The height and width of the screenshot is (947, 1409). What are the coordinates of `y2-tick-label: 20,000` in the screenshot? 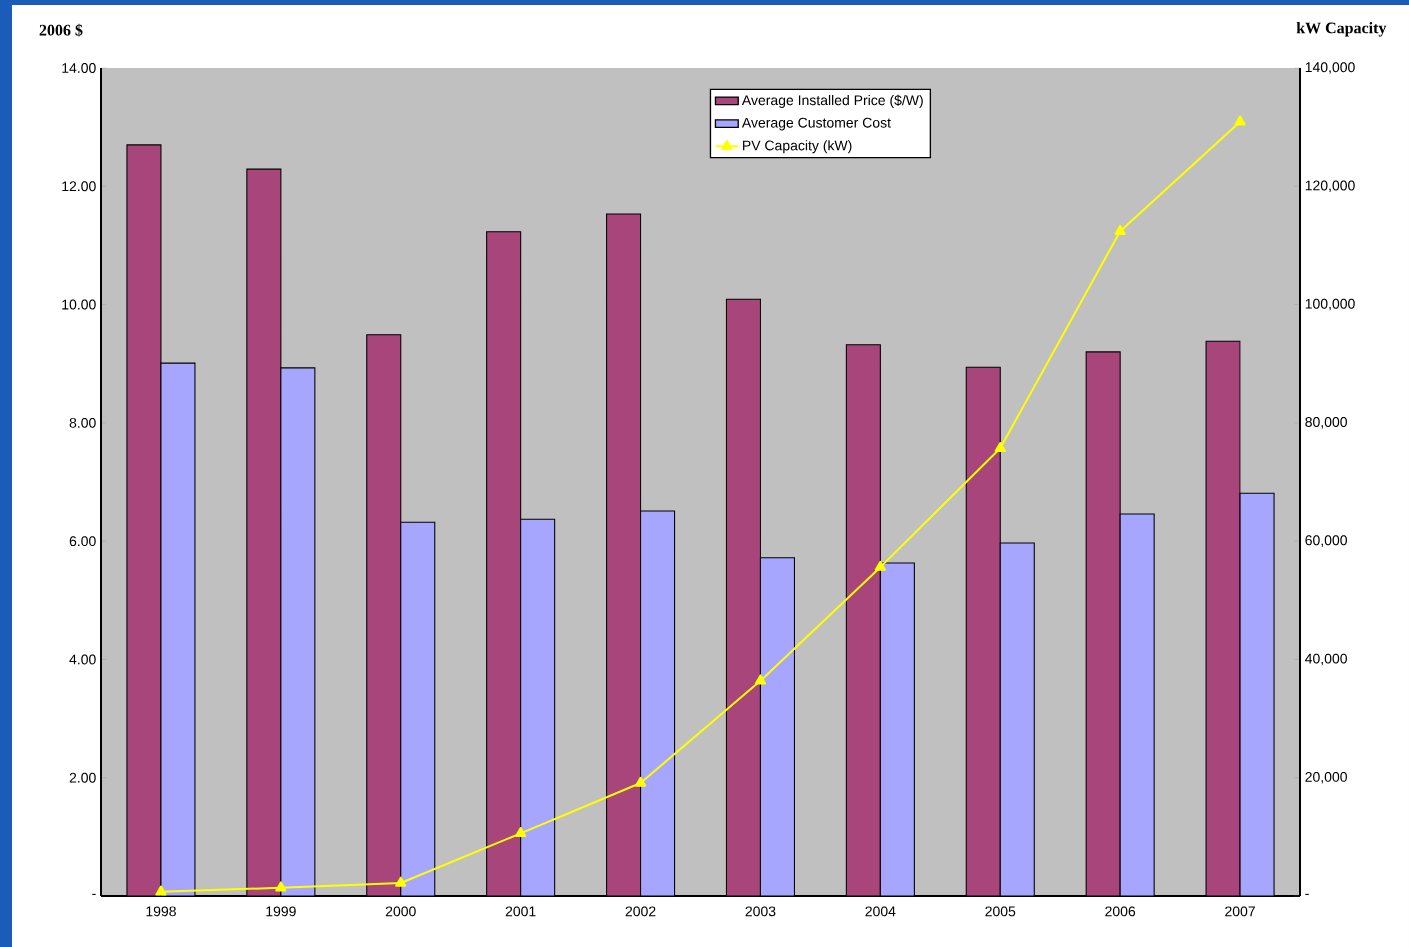 It's located at (1326, 777).